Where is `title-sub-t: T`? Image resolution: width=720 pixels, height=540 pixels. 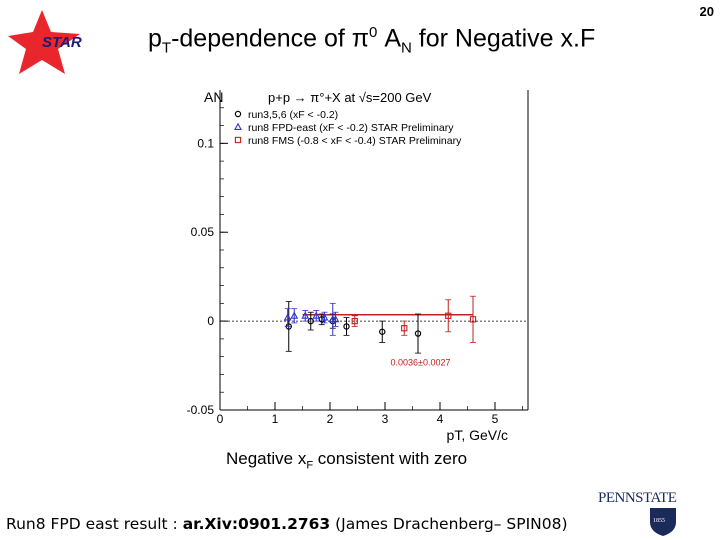 title-sub-t: T is located at coordinates (166, 48).